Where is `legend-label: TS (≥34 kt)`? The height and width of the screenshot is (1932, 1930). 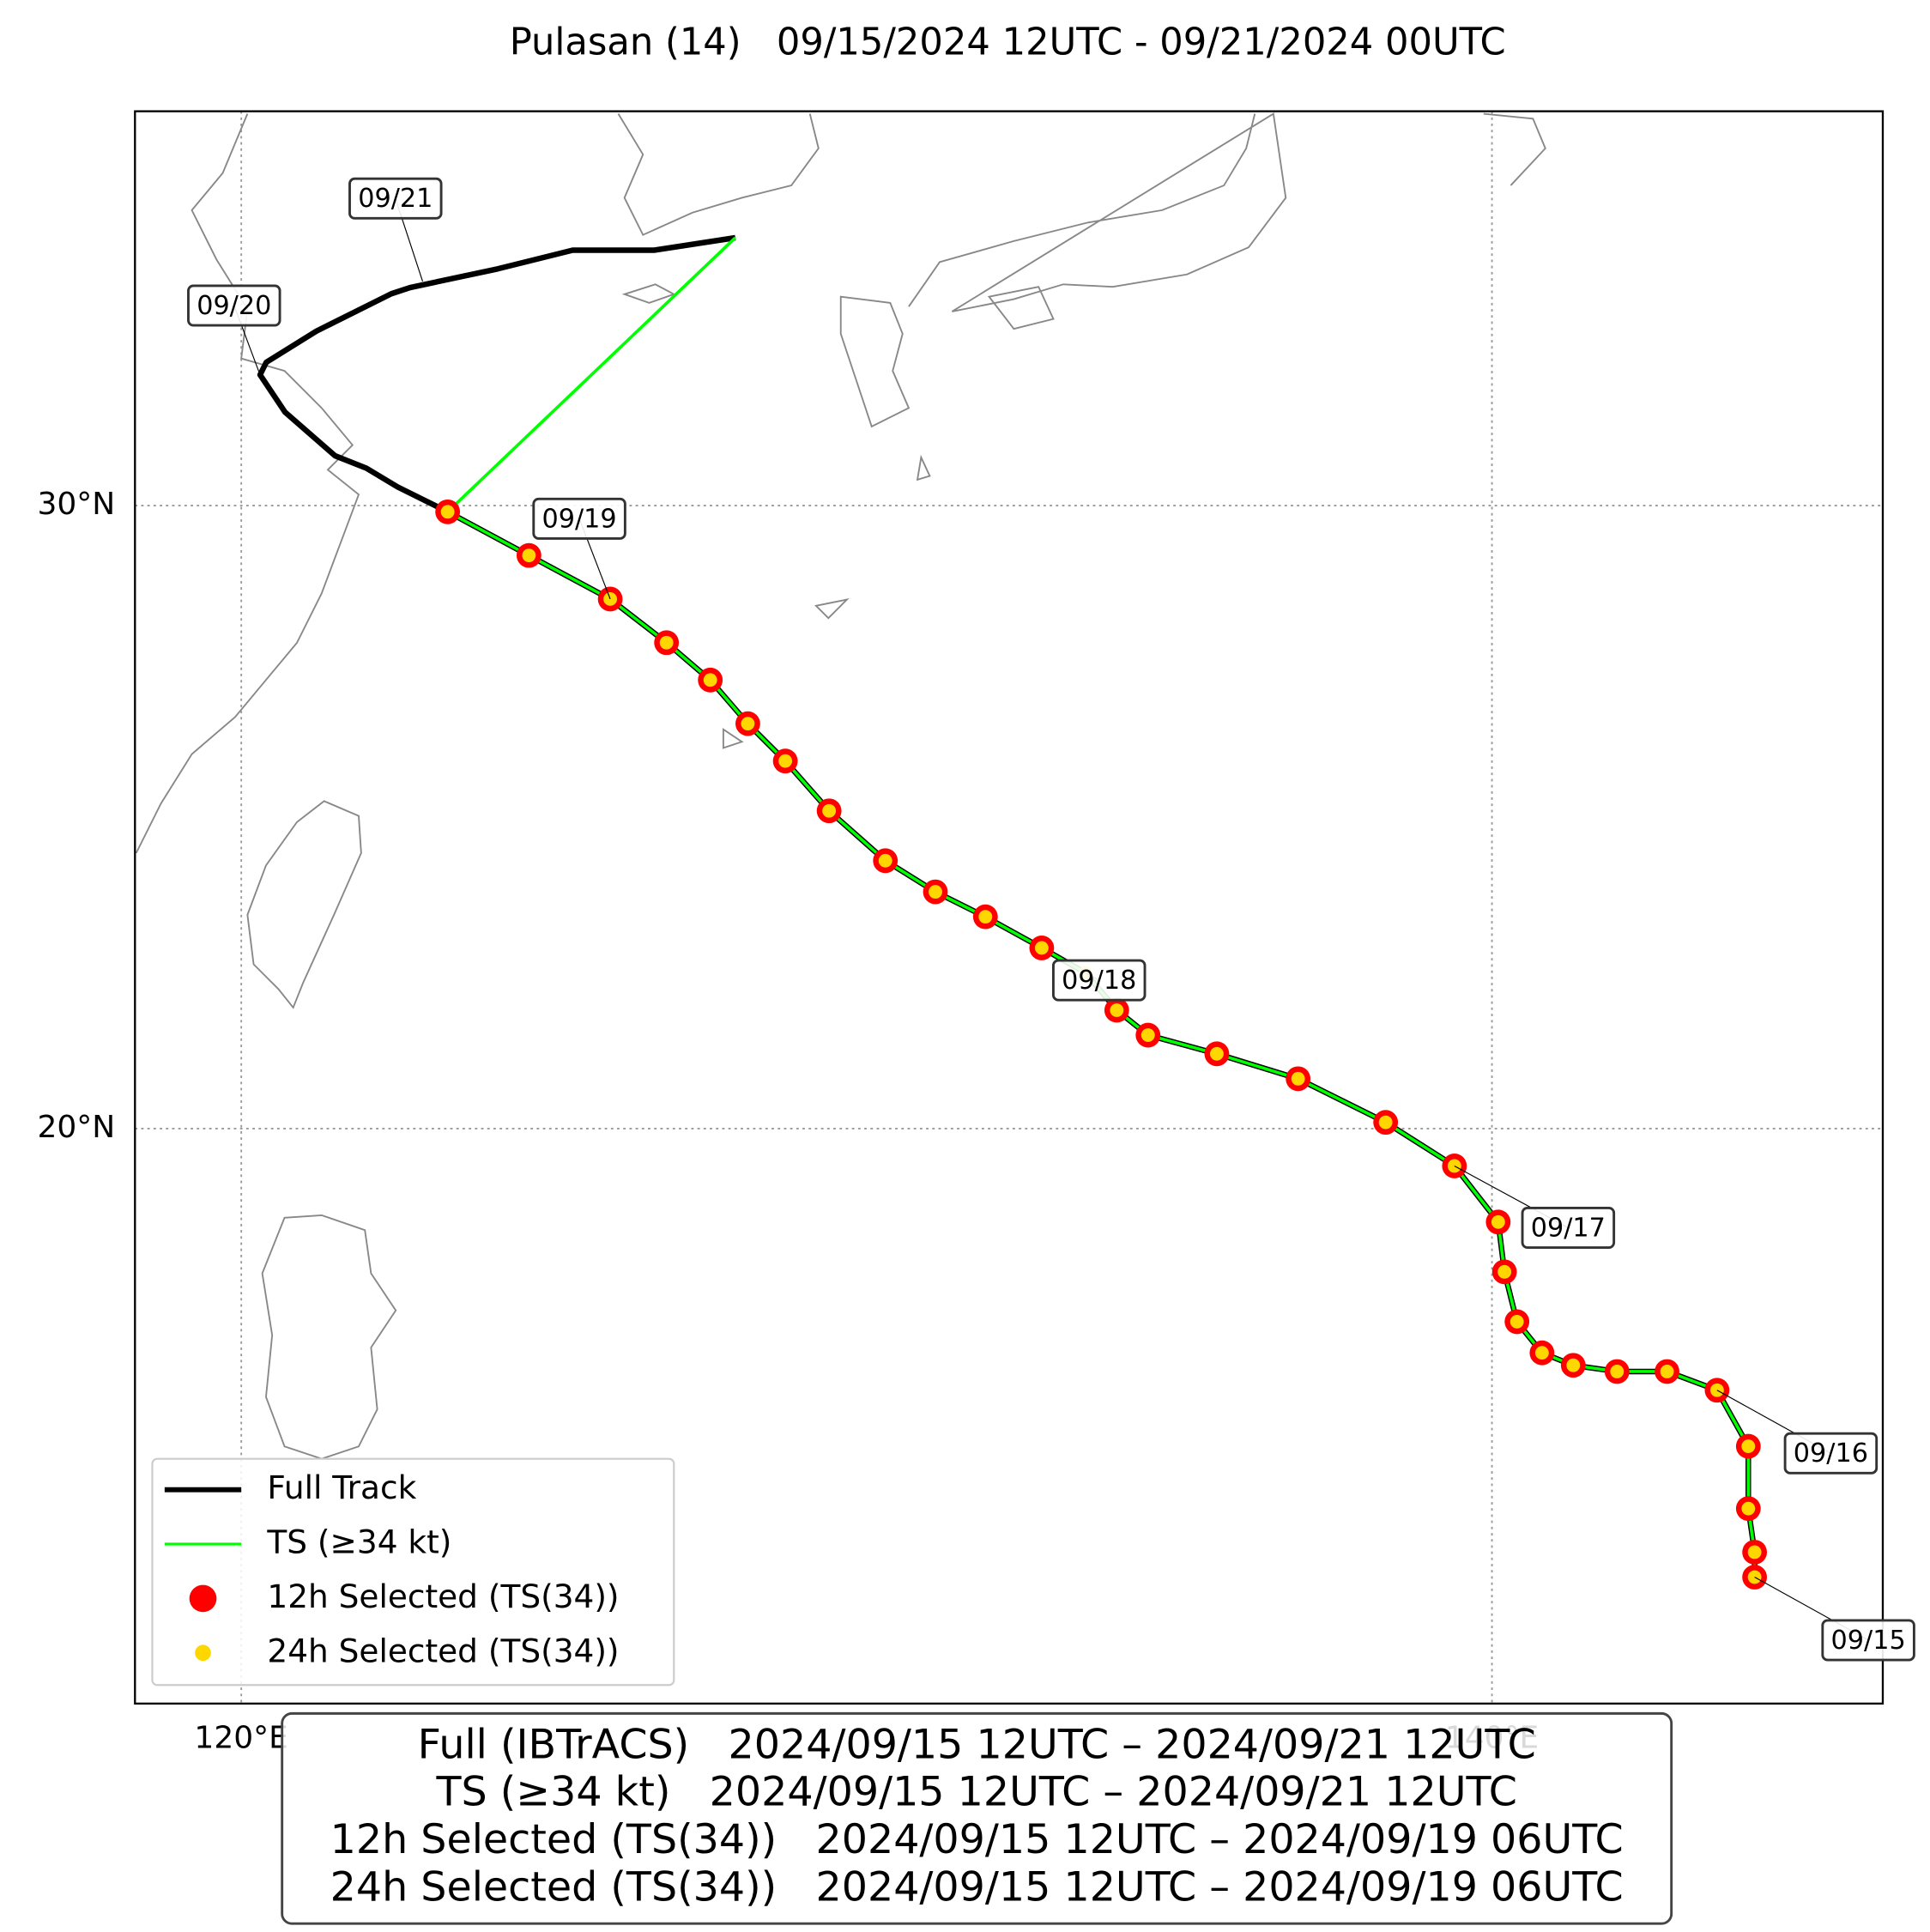 legend-label: TS (≥34 kt) is located at coordinates (358, 1542).